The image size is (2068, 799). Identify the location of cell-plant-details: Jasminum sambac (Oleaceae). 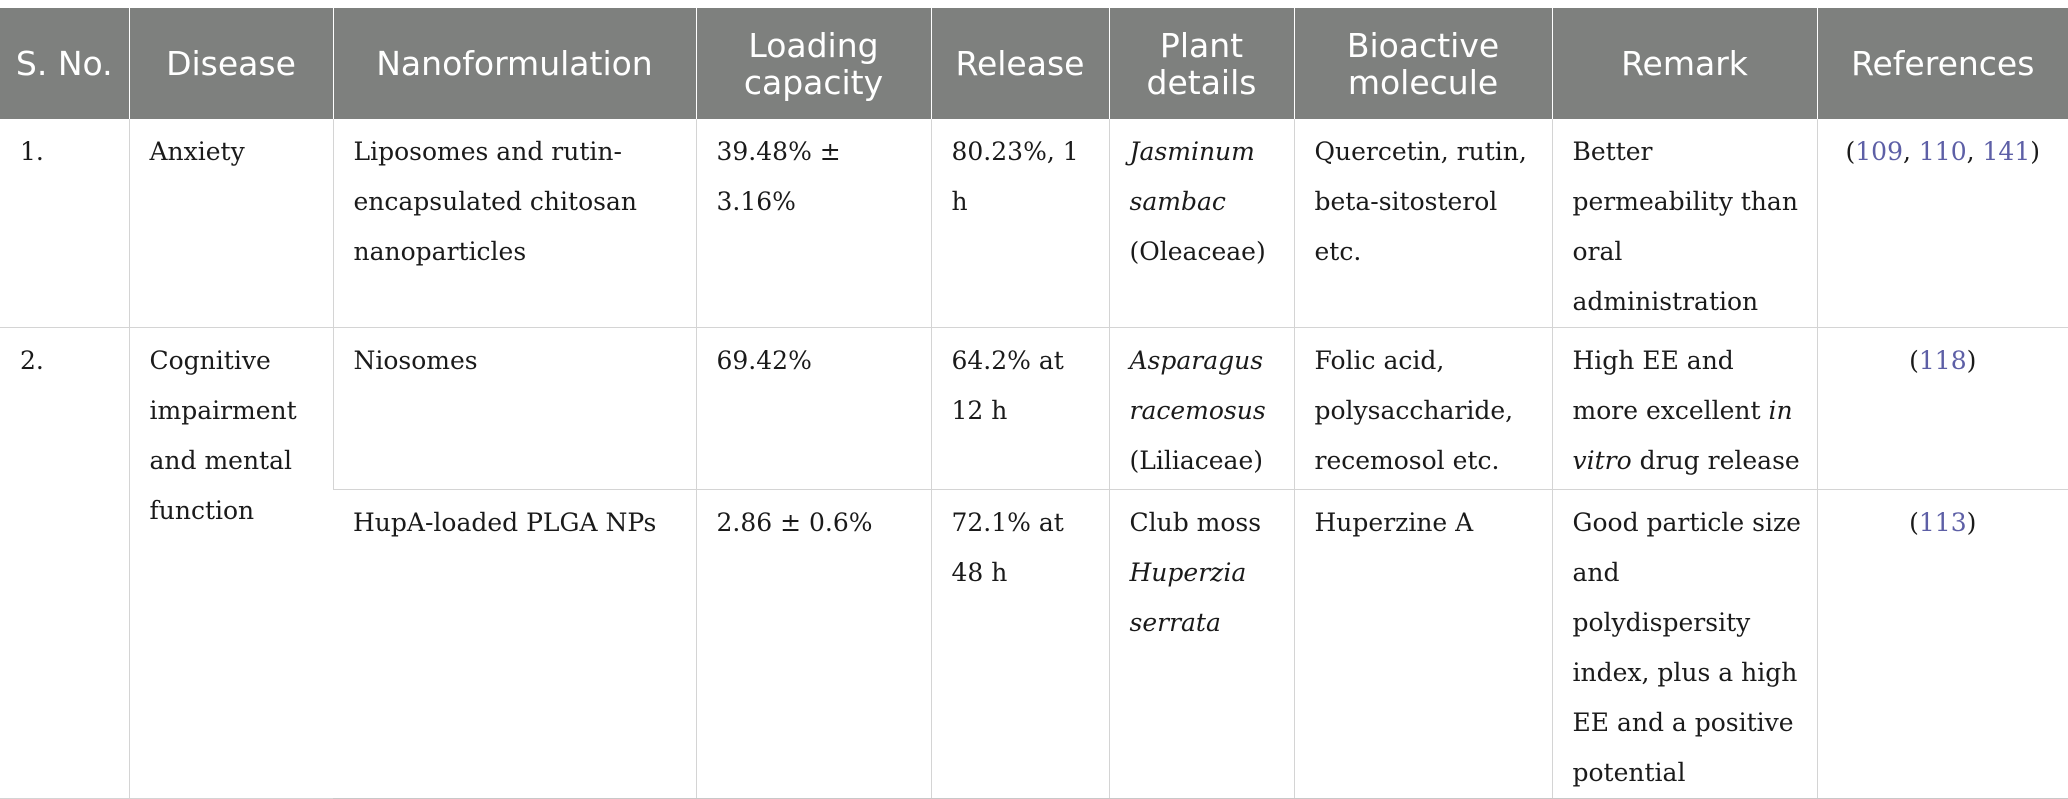
(1201, 223).